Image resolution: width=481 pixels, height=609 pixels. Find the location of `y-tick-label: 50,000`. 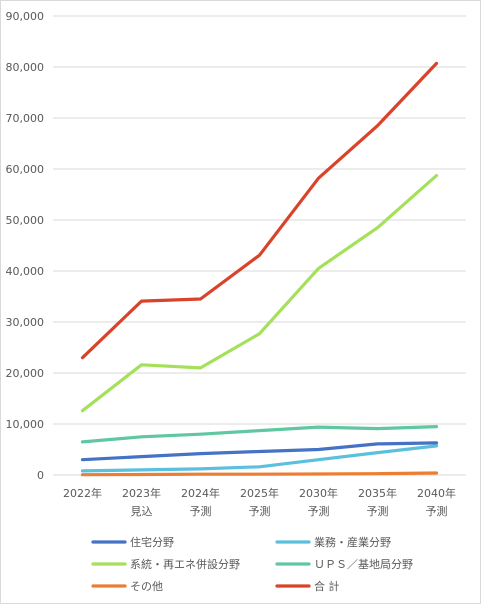

y-tick-label: 50,000 is located at coordinates (25, 220).